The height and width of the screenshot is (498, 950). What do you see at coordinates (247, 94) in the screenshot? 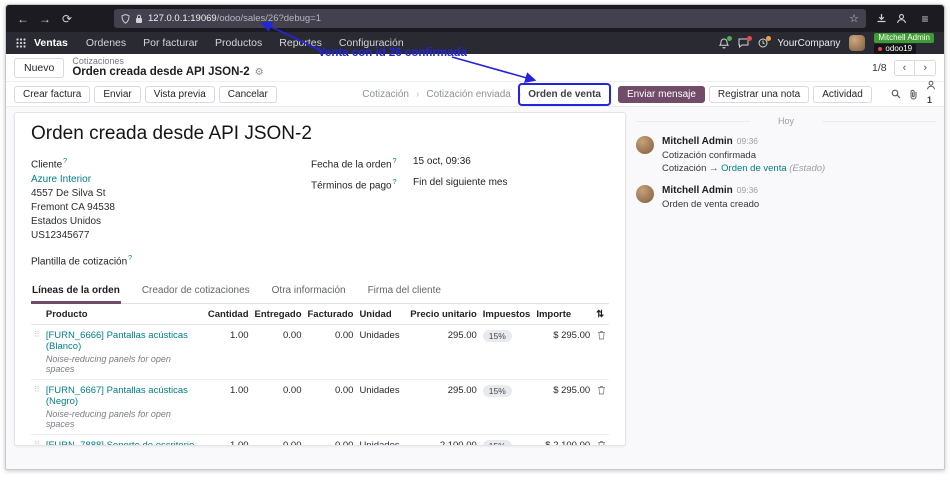
I see `cancel-button: Cancelar` at bounding box center [247, 94].